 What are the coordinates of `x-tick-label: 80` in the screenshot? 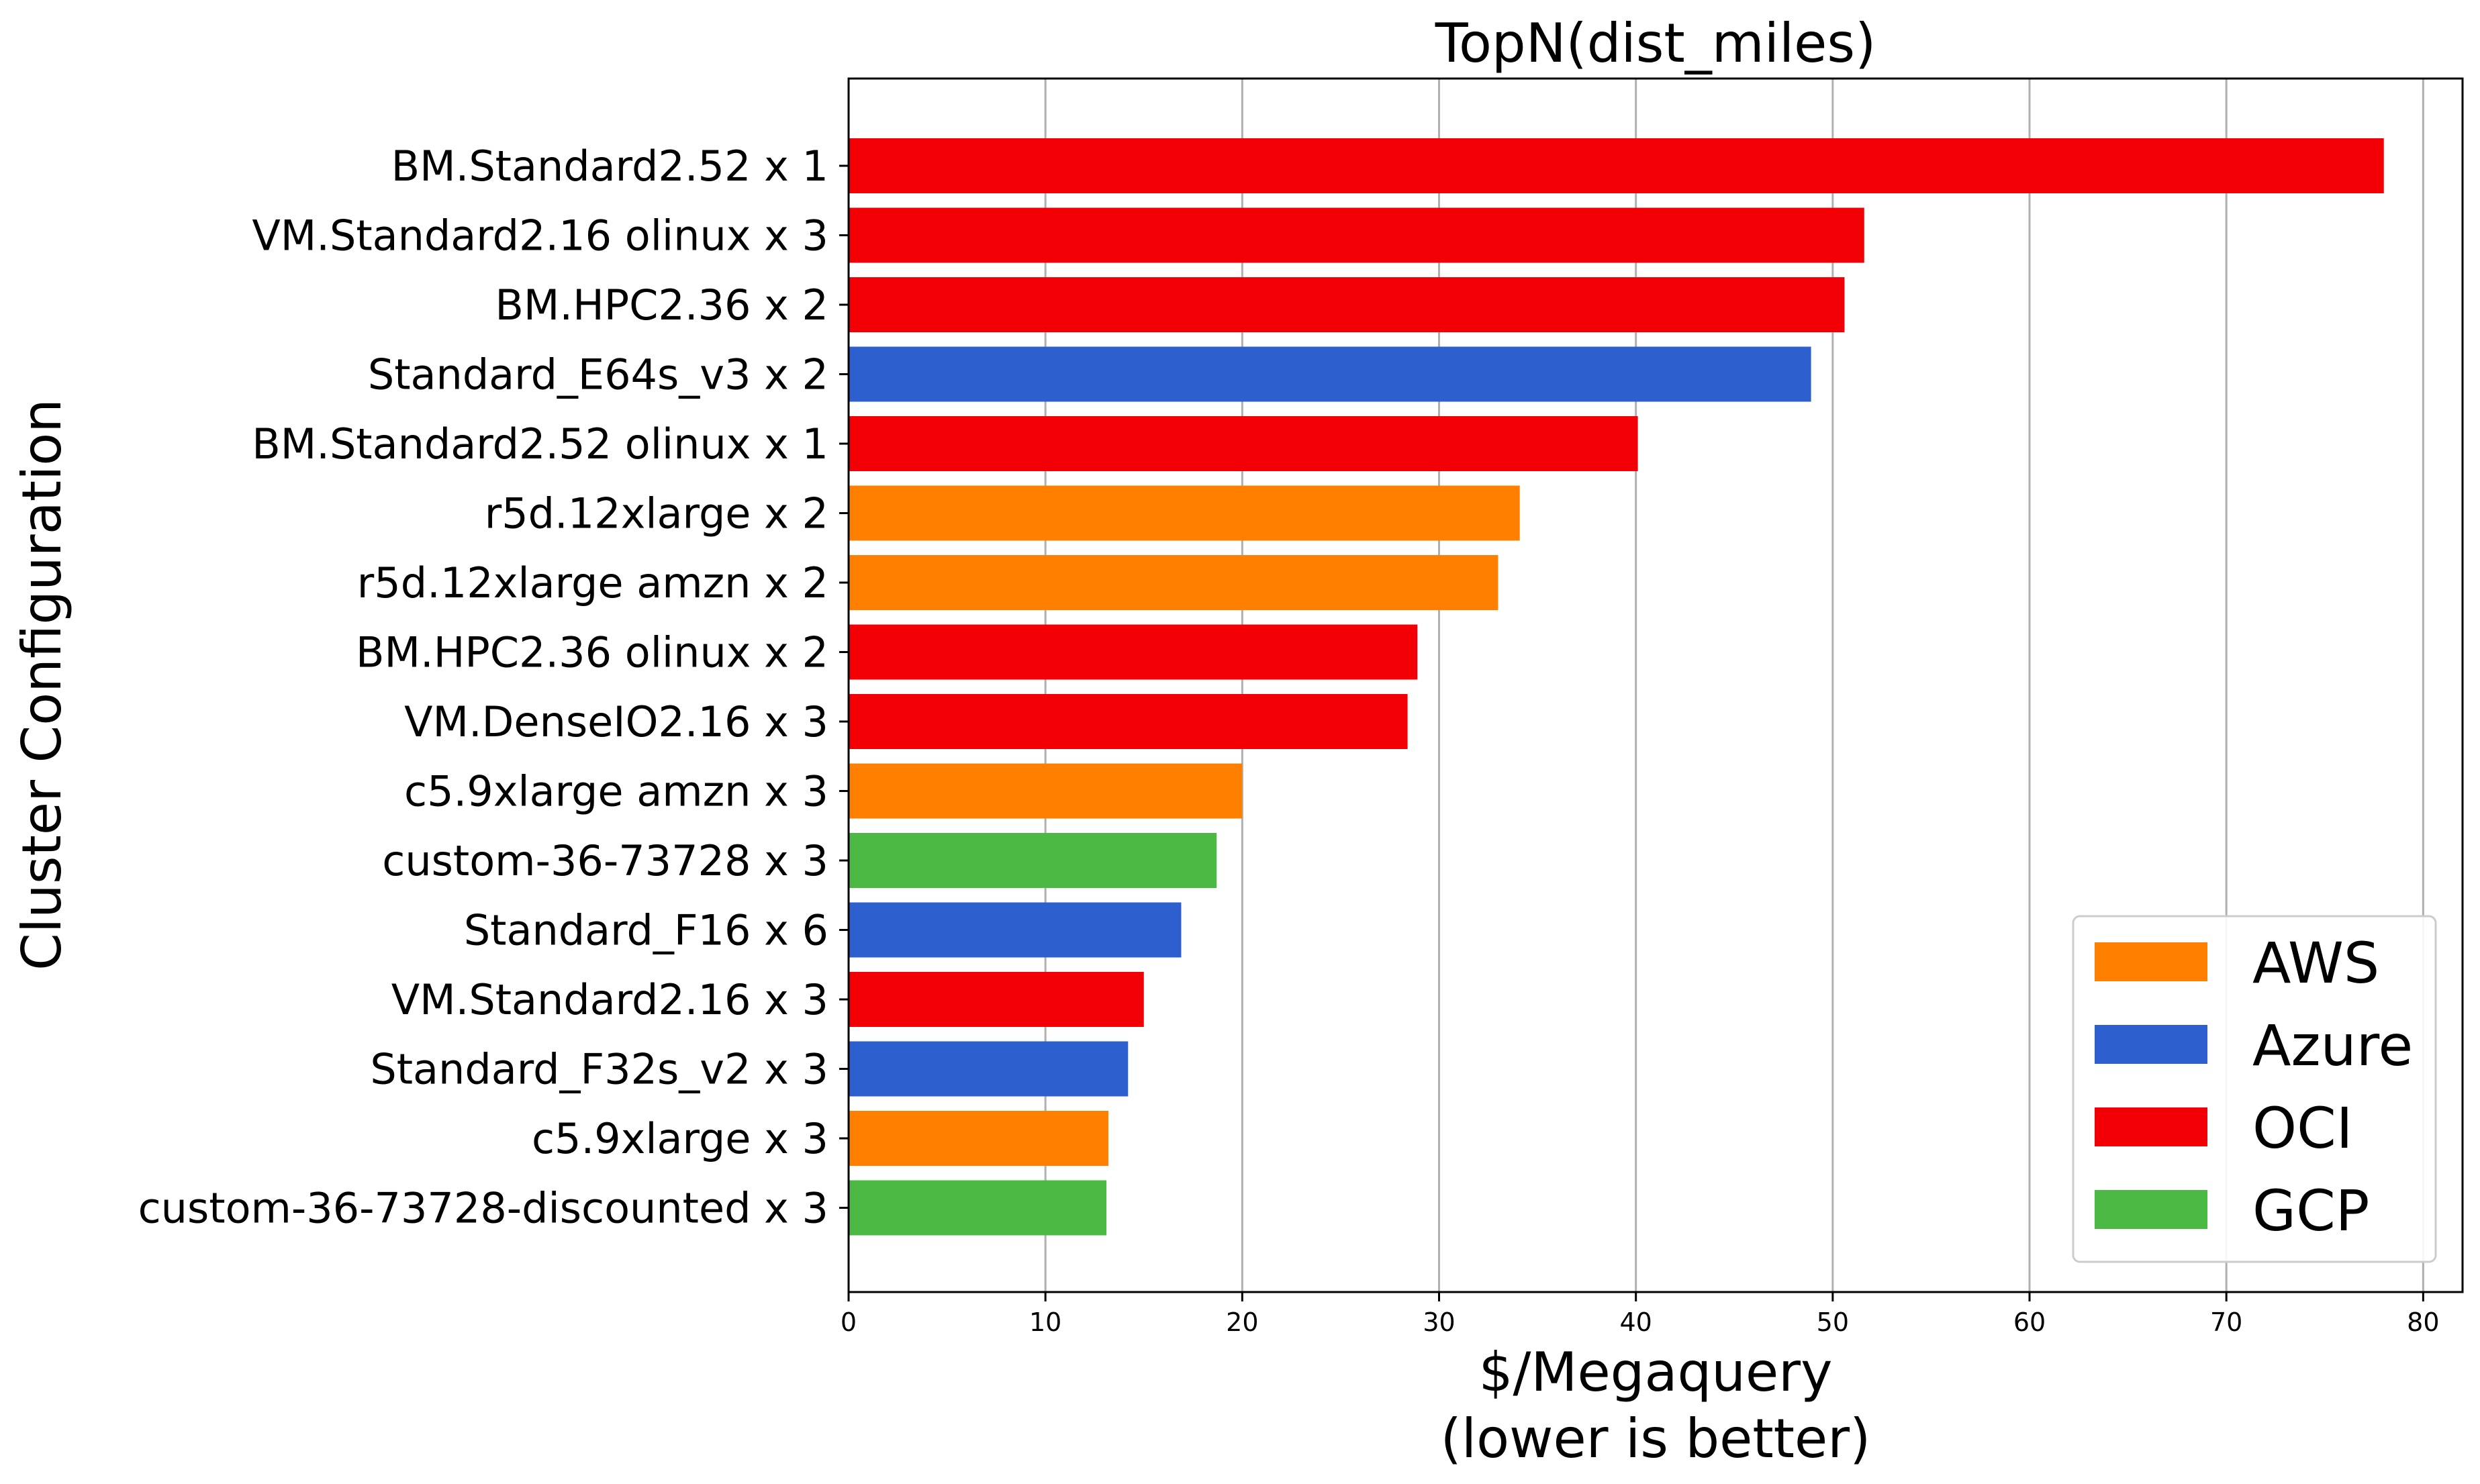 It's located at (2423, 1322).